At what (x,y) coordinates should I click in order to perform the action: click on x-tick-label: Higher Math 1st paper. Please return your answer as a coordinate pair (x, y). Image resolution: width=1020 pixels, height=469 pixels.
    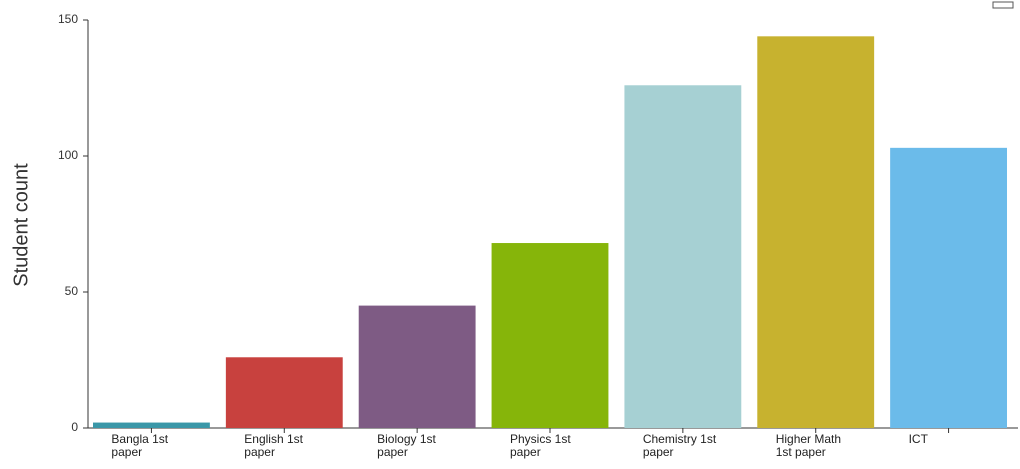
    Looking at the image, I should click on (808, 445).